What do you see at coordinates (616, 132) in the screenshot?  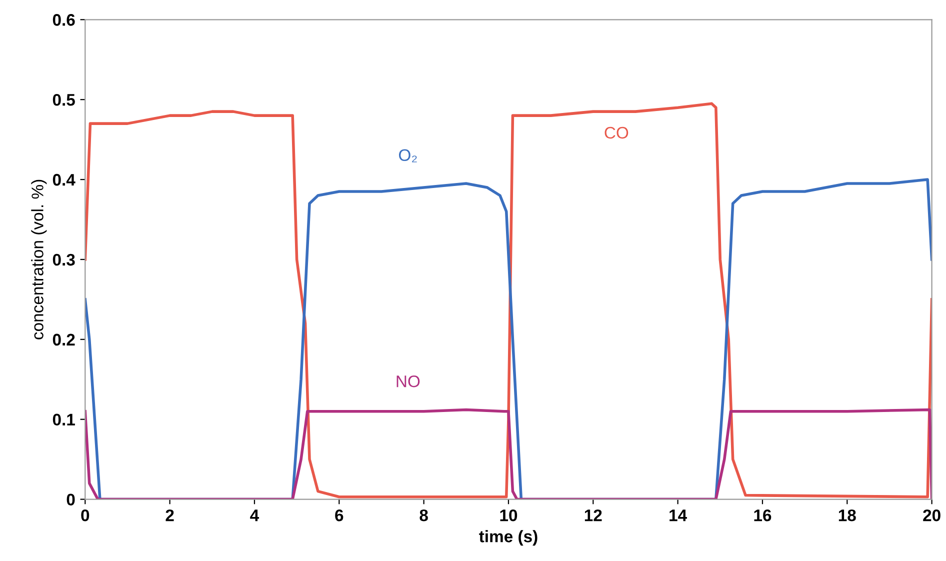 I see `series-label: CO` at bounding box center [616, 132].